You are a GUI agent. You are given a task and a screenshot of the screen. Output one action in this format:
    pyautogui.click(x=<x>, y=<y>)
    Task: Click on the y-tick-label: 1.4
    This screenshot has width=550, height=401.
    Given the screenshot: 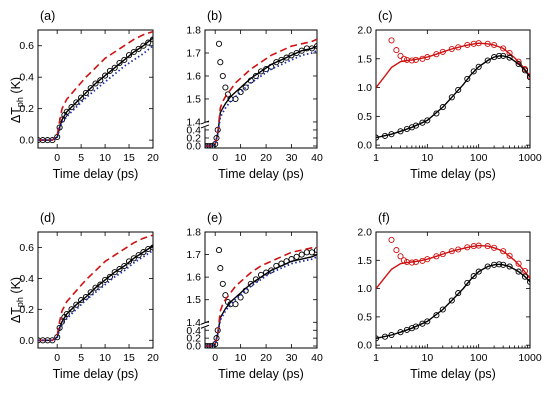 What is the action you would take?
    pyautogui.click(x=193, y=323)
    